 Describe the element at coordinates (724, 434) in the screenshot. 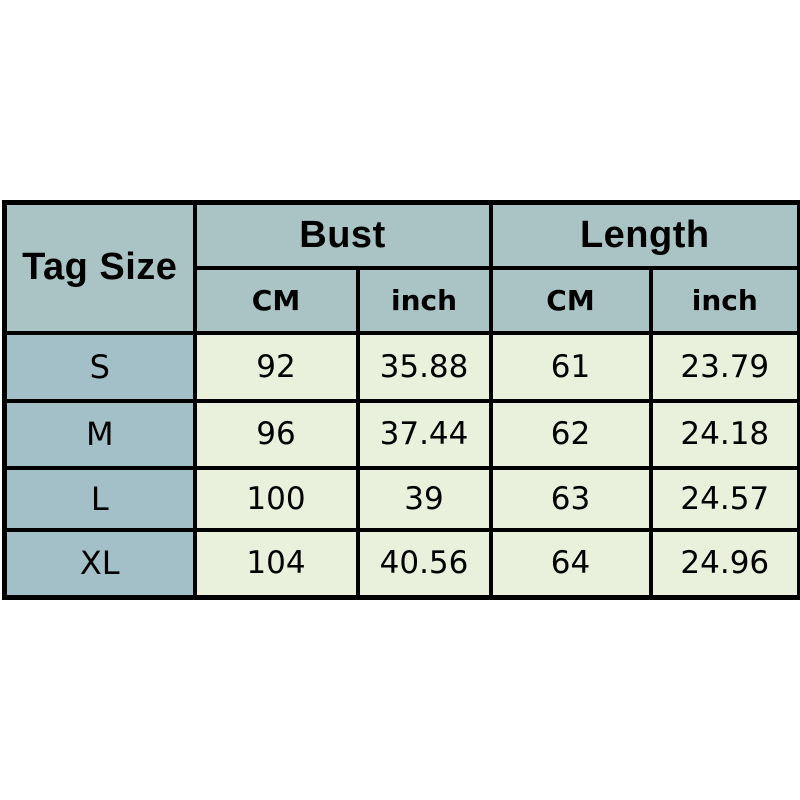

I see `length-inch-cell: 24.18` at that location.